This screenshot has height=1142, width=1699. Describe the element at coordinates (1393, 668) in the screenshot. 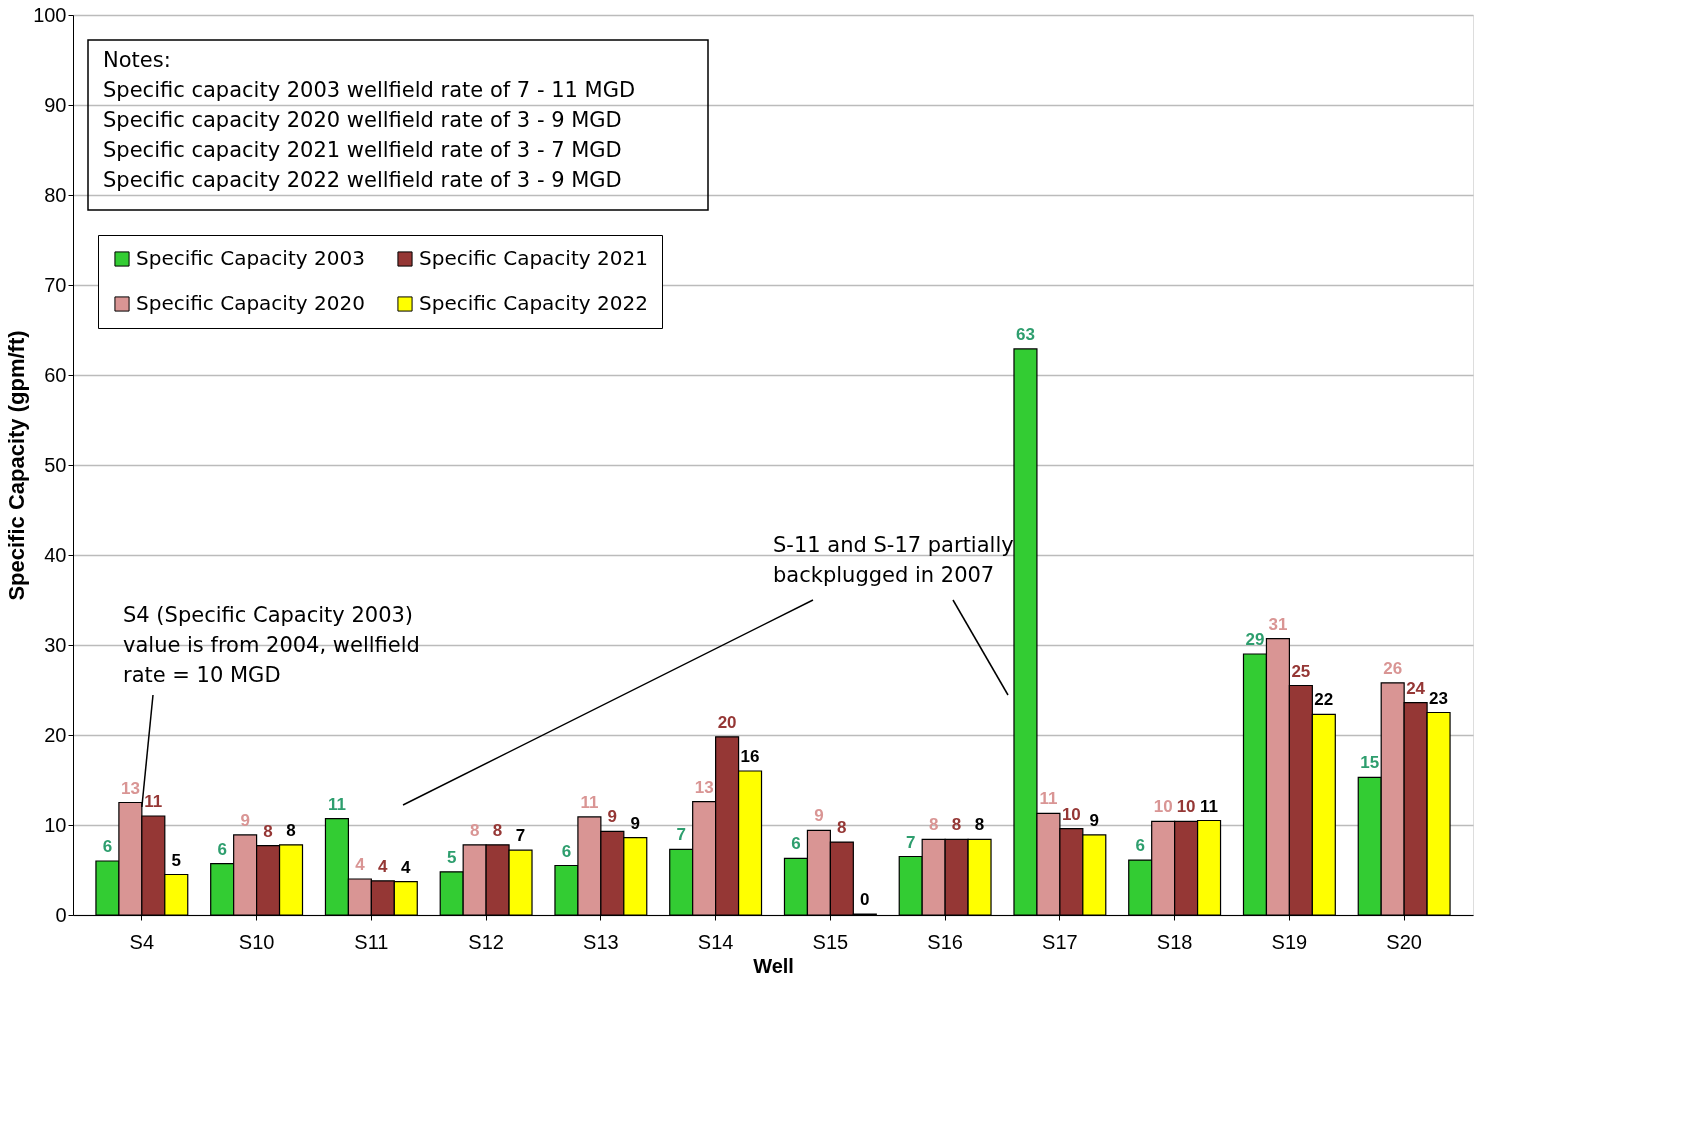

I see `data-label: 26` at that location.